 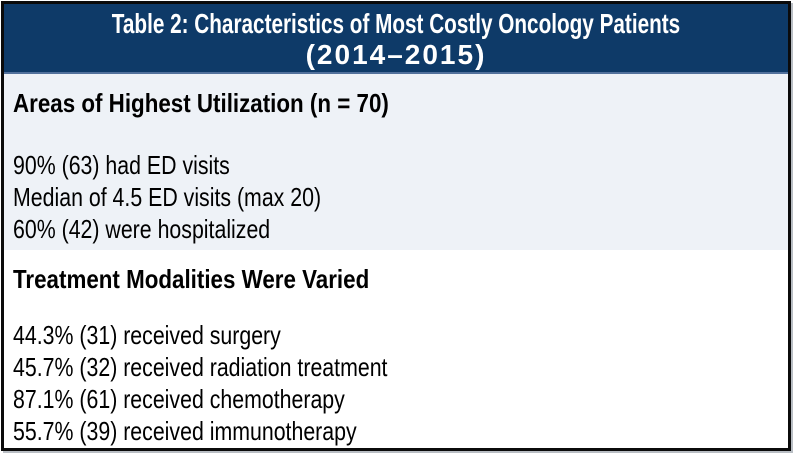 I want to click on section-treatment-header: Treatment Modalities Were Varied, so click(x=191, y=279).